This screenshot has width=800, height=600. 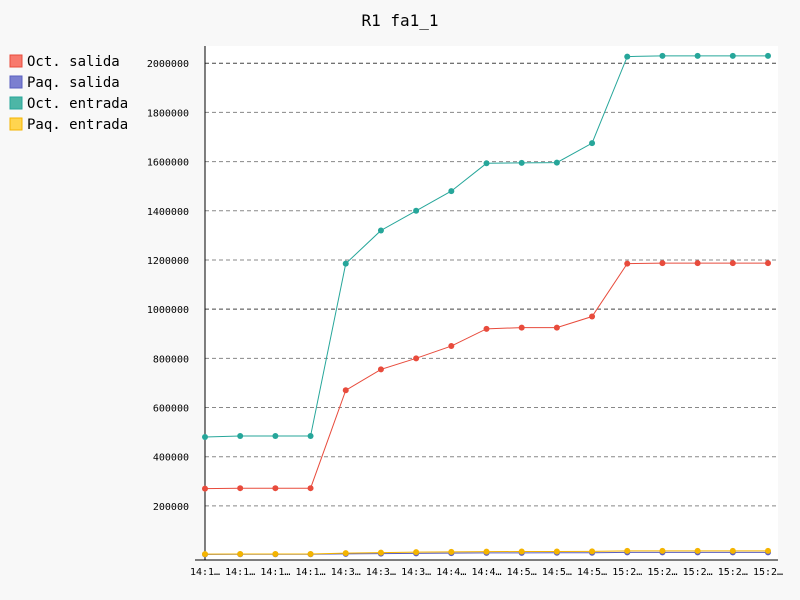 I want to click on y-tick-label: 2000000, so click(x=168, y=64).